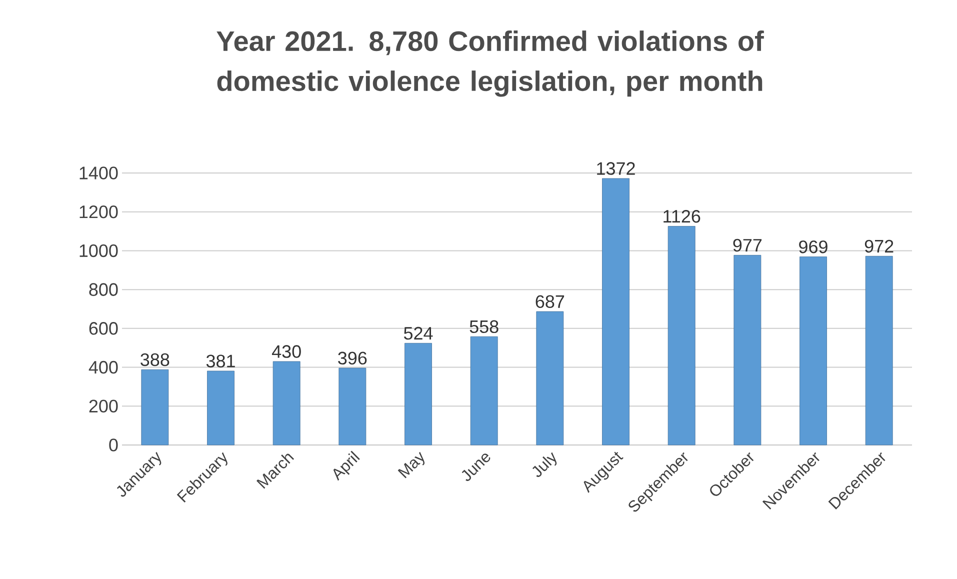  I want to click on data-label: 524, so click(418, 333).